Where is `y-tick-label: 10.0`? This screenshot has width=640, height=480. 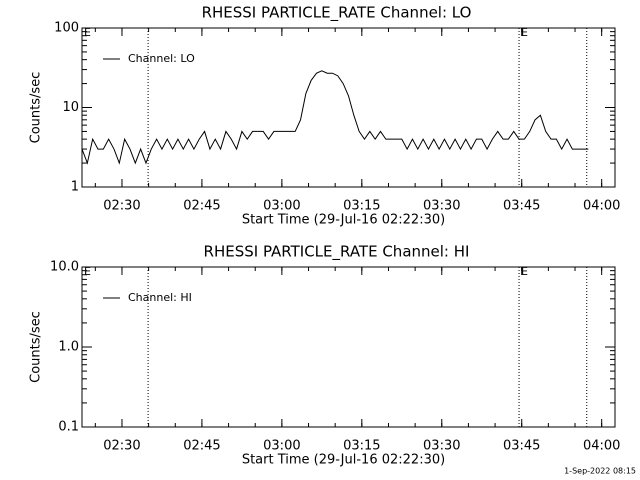 y-tick-label: 10.0 is located at coordinates (64, 267).